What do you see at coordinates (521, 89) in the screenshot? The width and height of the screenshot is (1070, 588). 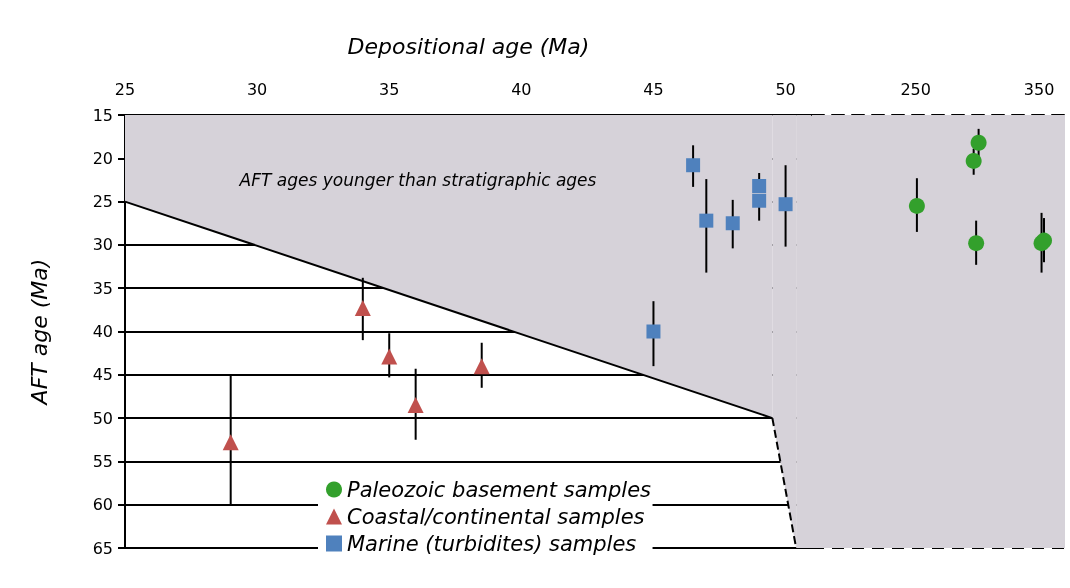 I see `x-tick-label: 40` at bounding box center [521, 89].